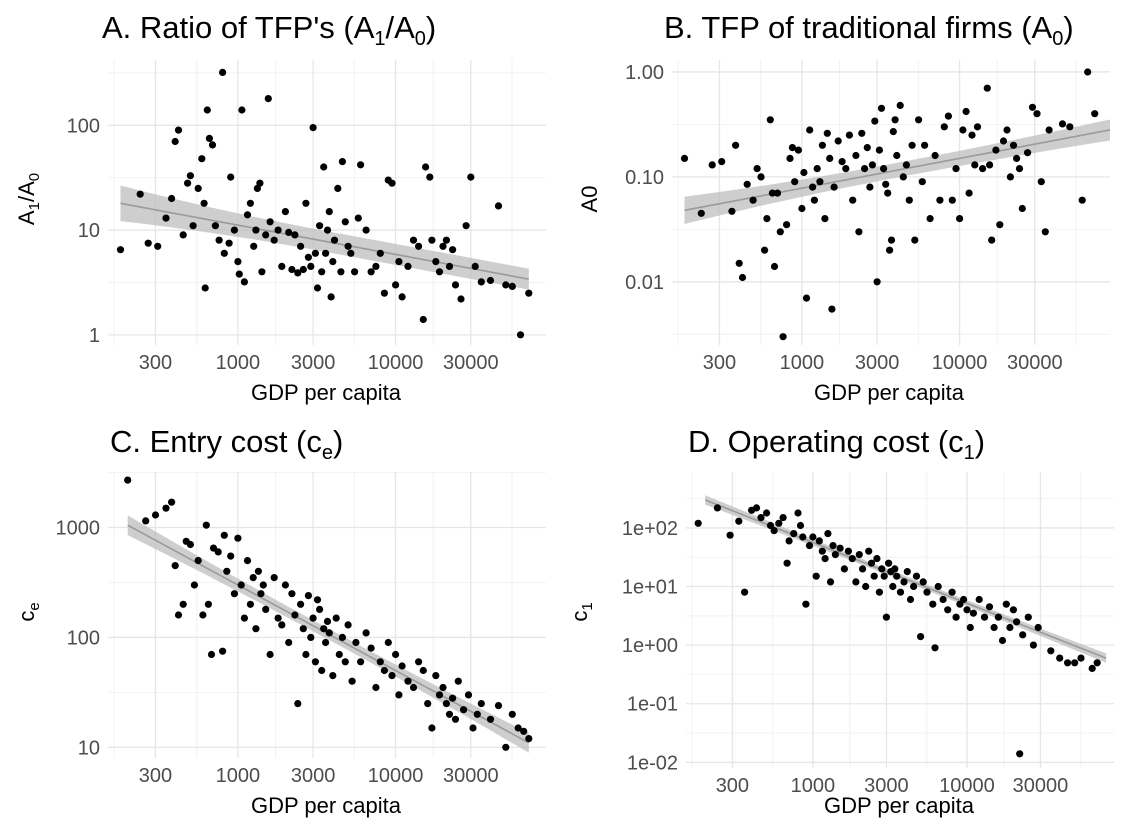 The height and width of the screenshot is (828, 1122). Describe the element at coordinates (644, 178) in the screenshot. I see `panel-b-ytick-label: 0.10` at that location.